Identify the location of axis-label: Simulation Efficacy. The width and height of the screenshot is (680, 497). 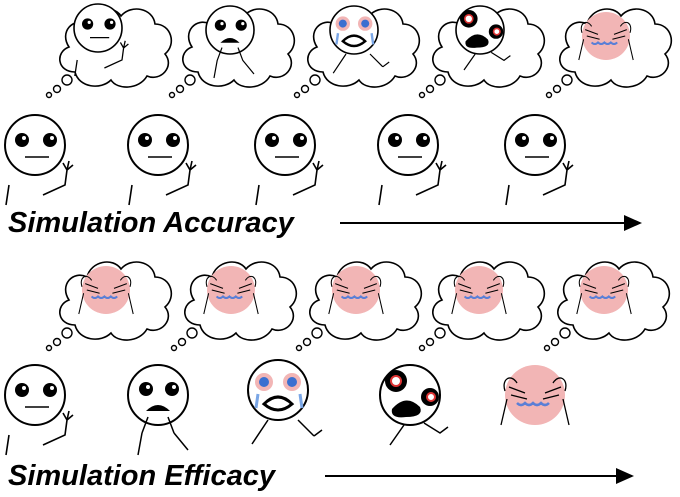
(142, 476).